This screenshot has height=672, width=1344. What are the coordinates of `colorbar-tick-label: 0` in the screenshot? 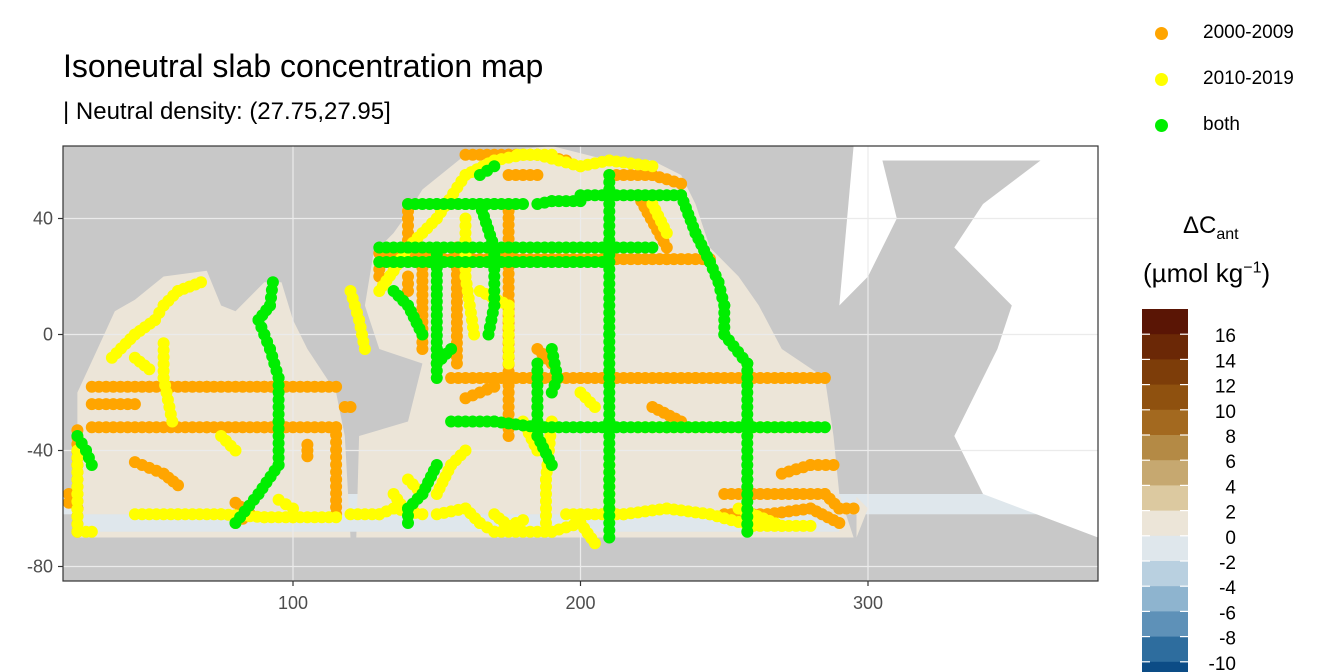 It's located at (1230, 538).